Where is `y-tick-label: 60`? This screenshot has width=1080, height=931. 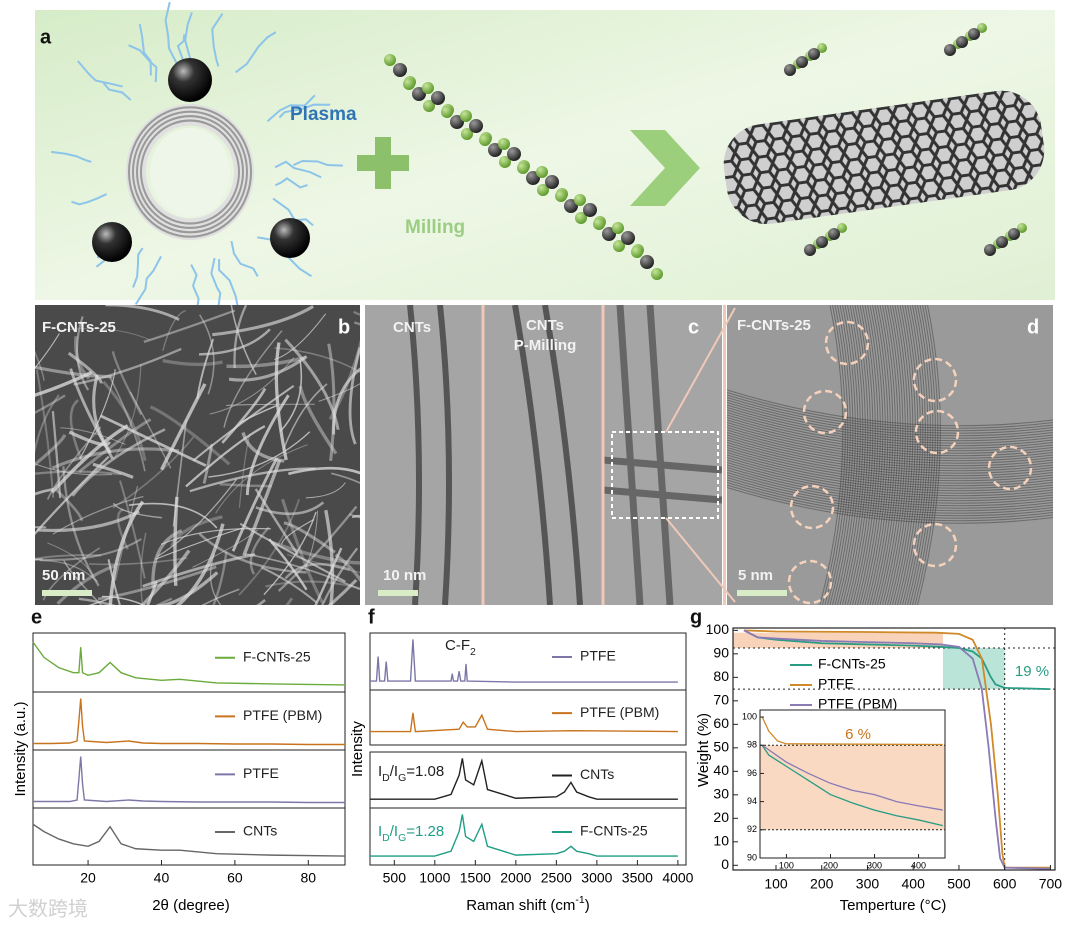
y-tick-label: 60 is located at coordinates (721, 723).